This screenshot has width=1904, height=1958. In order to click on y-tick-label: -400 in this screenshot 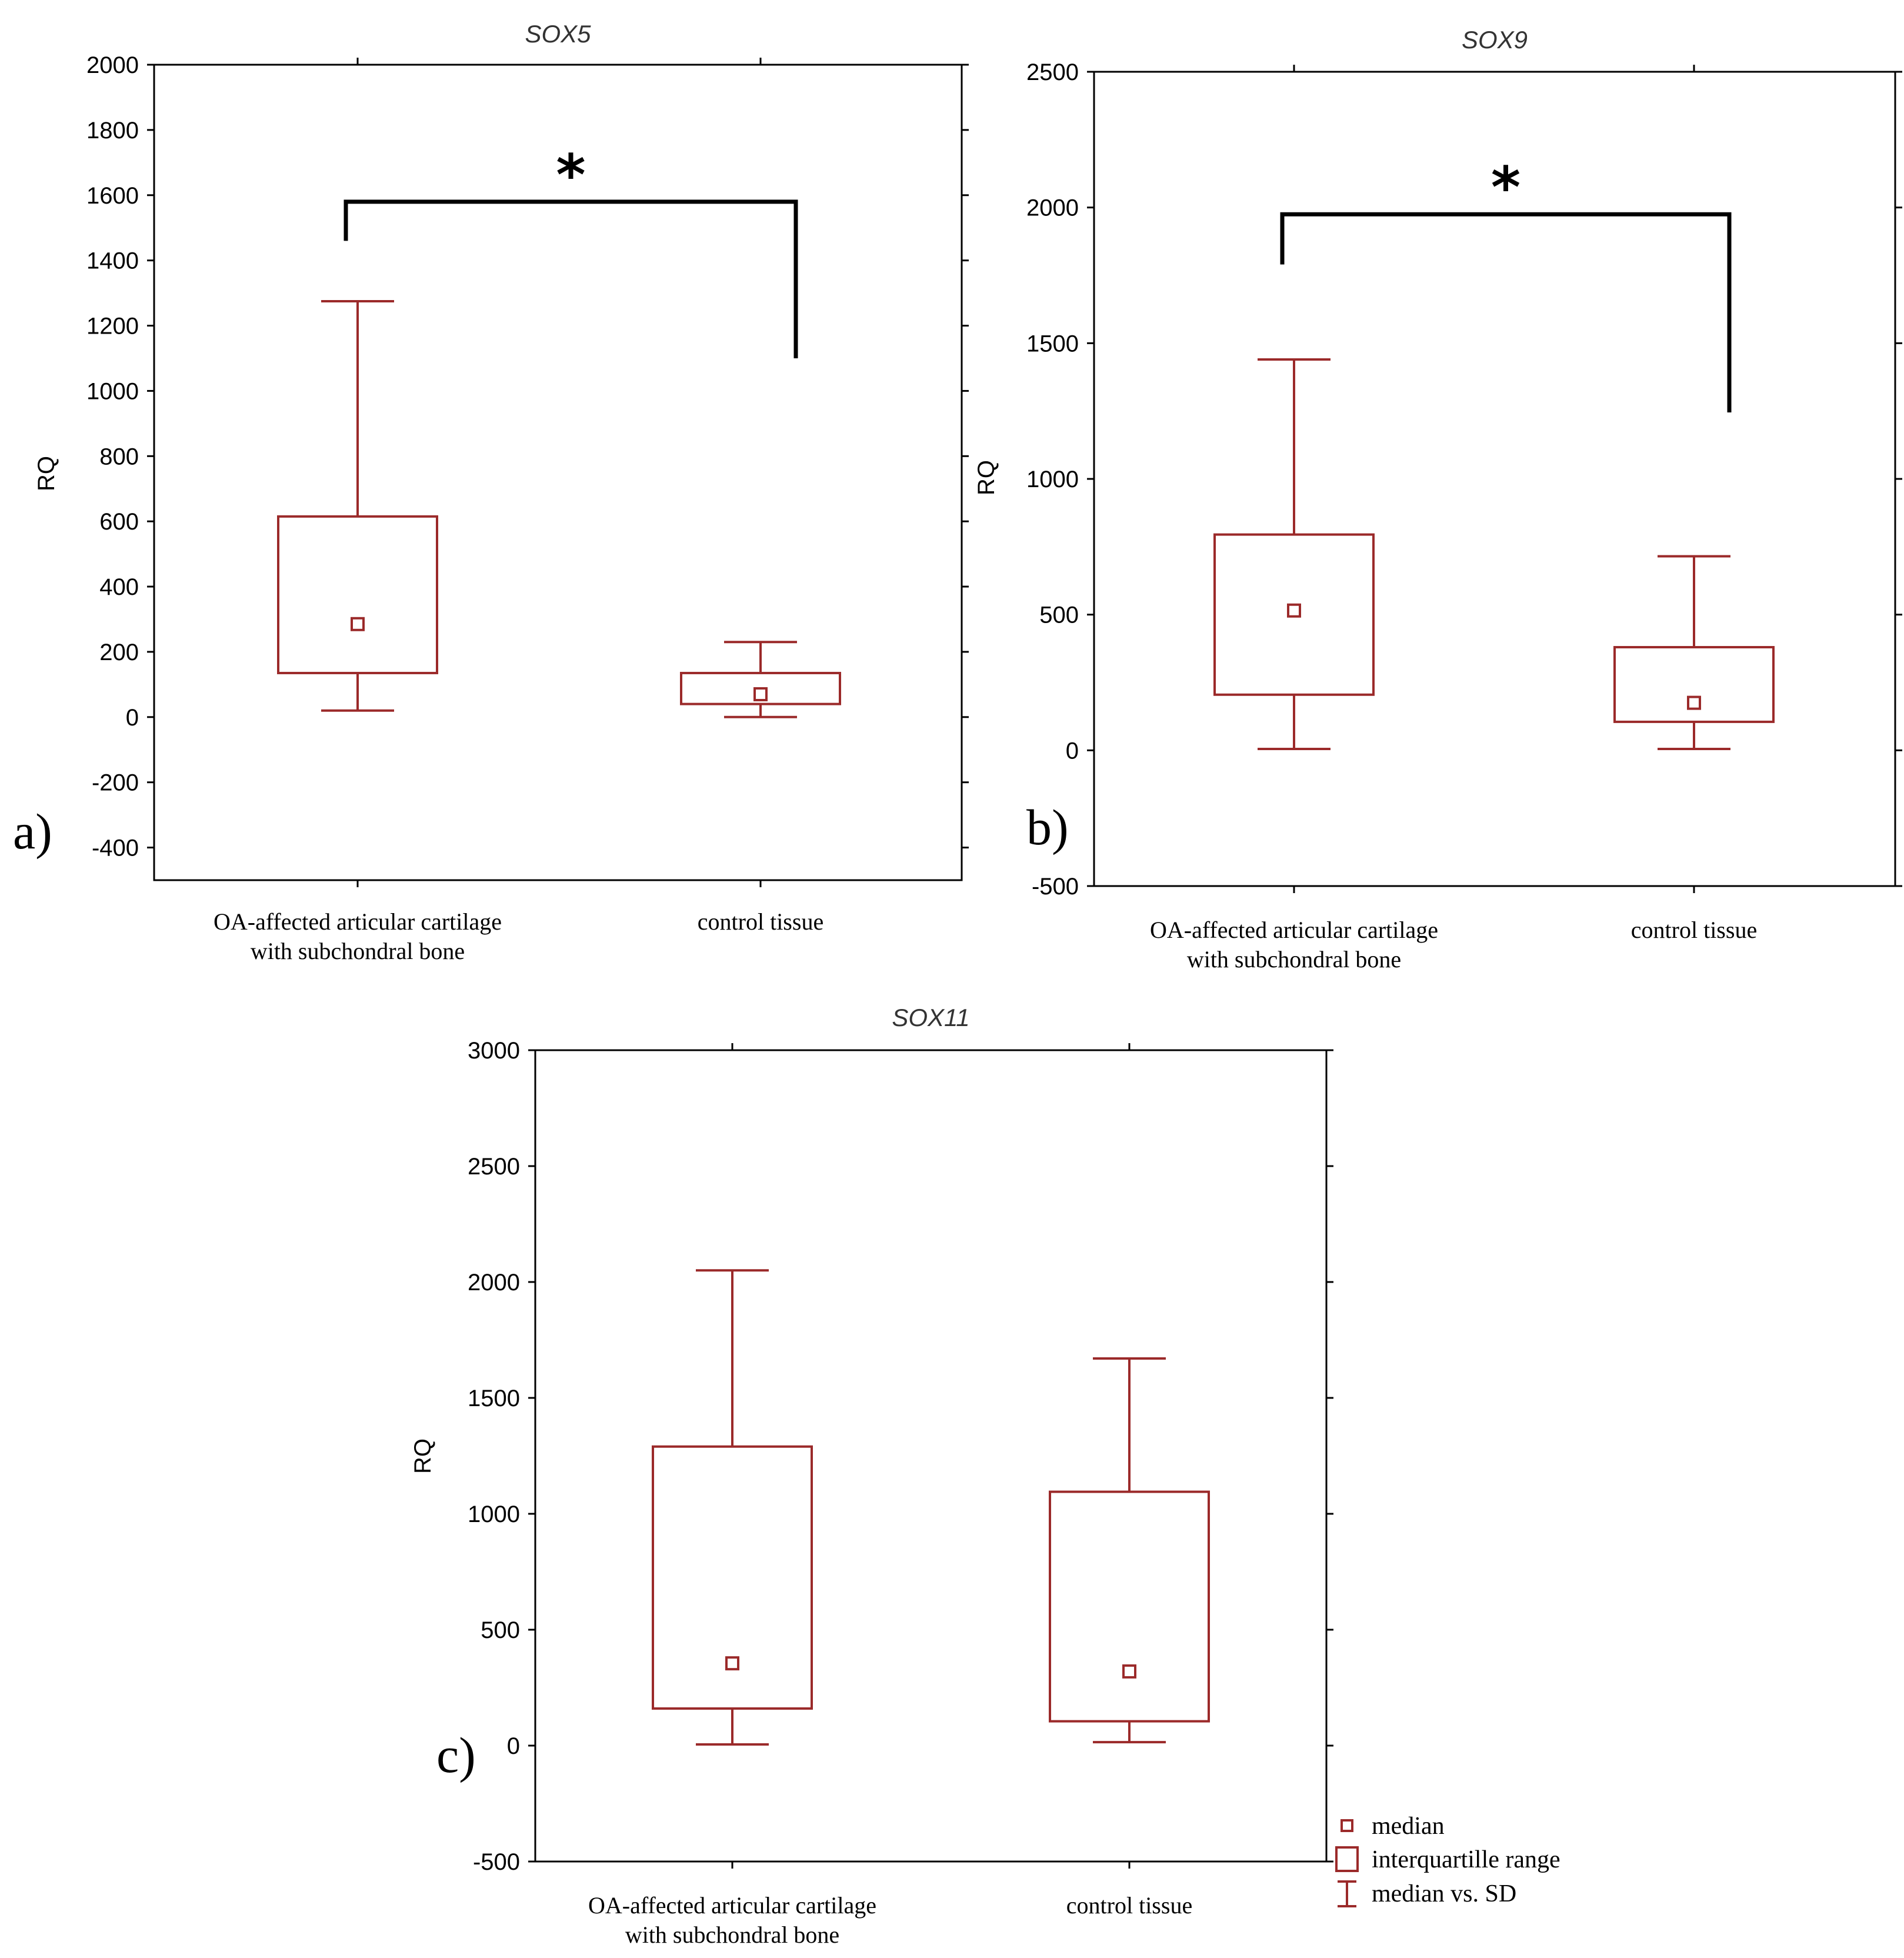, I will do `click(115, 848)`.